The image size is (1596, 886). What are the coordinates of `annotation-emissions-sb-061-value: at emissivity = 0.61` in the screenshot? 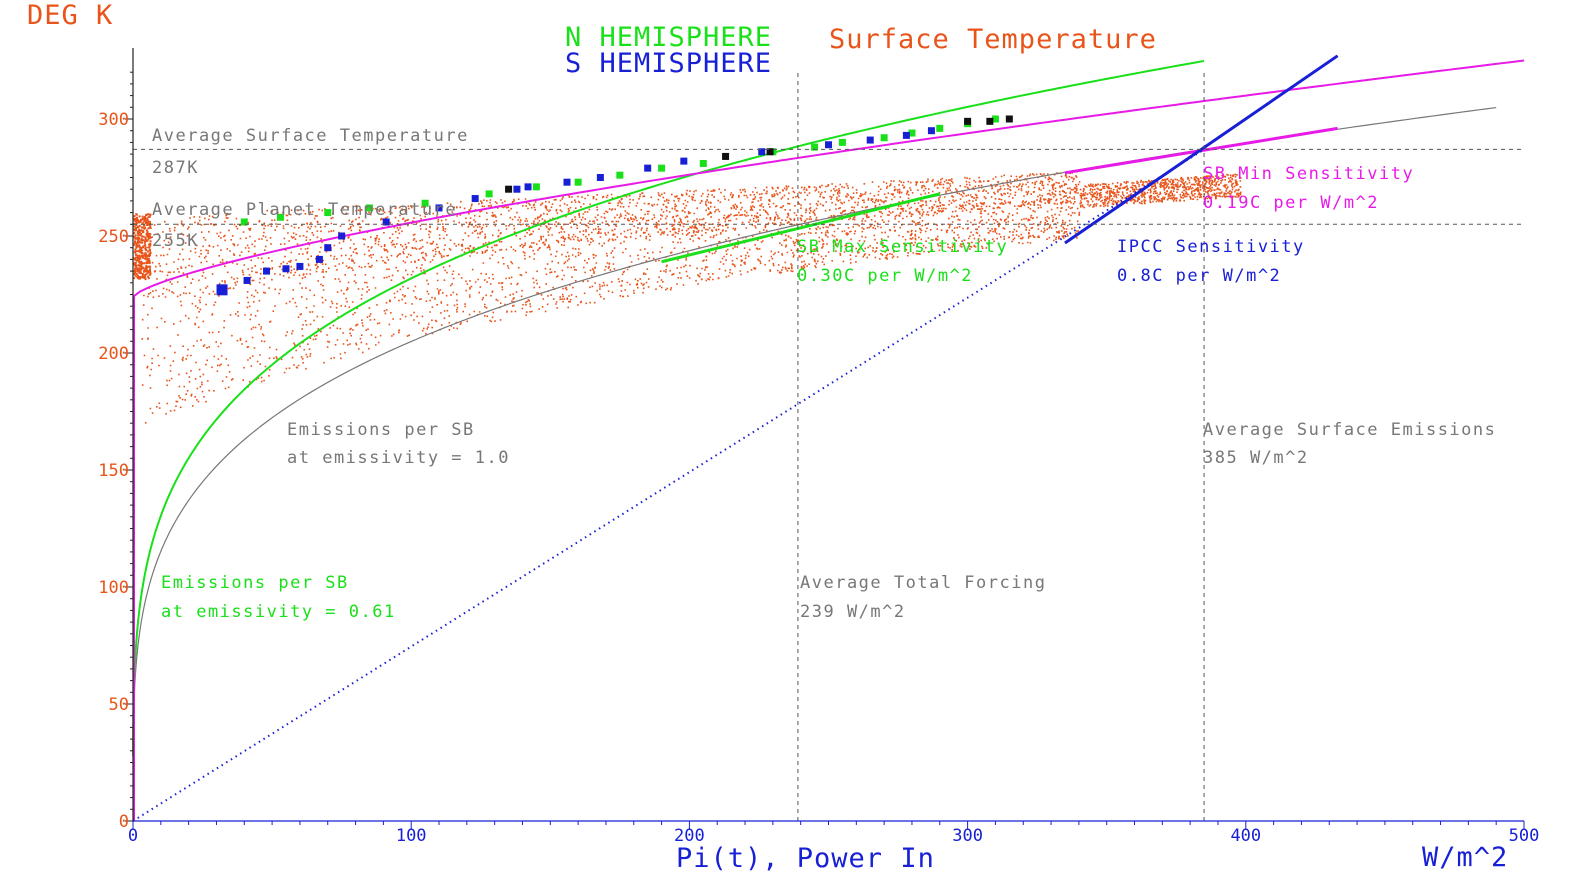 It's located at (278, 612).